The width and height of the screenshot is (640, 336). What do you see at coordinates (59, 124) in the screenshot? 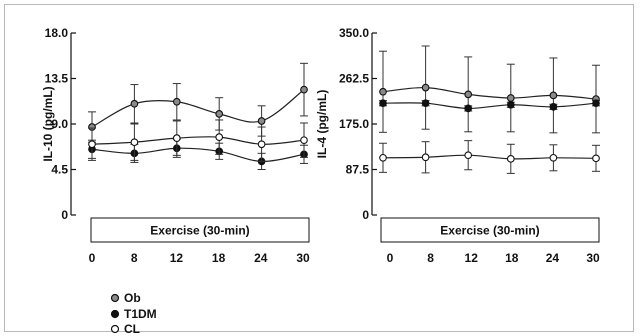
I see `il10-y-tick-label: 9.0` at bounding box center [59, 124].